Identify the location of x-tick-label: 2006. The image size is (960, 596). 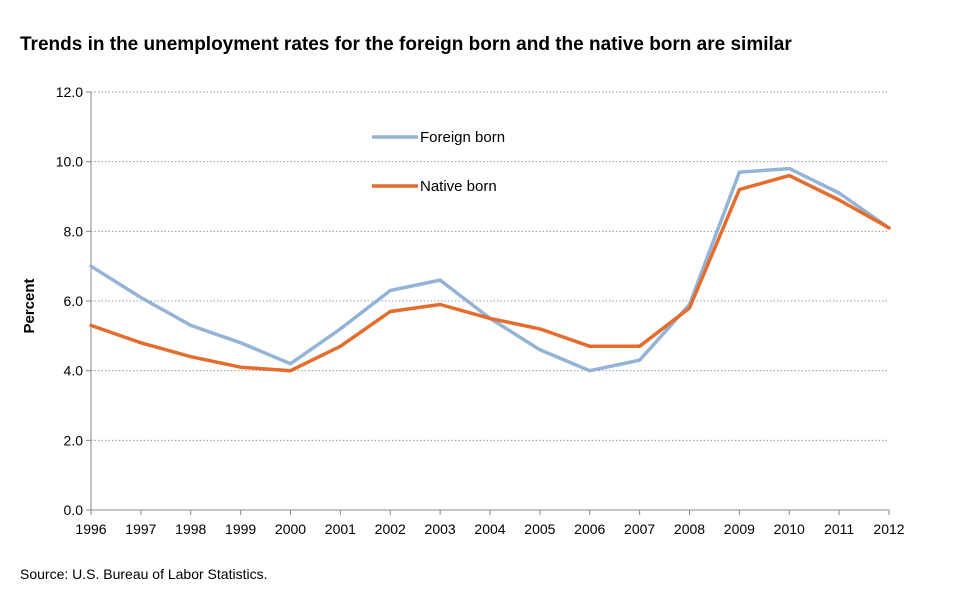
(589, 529).